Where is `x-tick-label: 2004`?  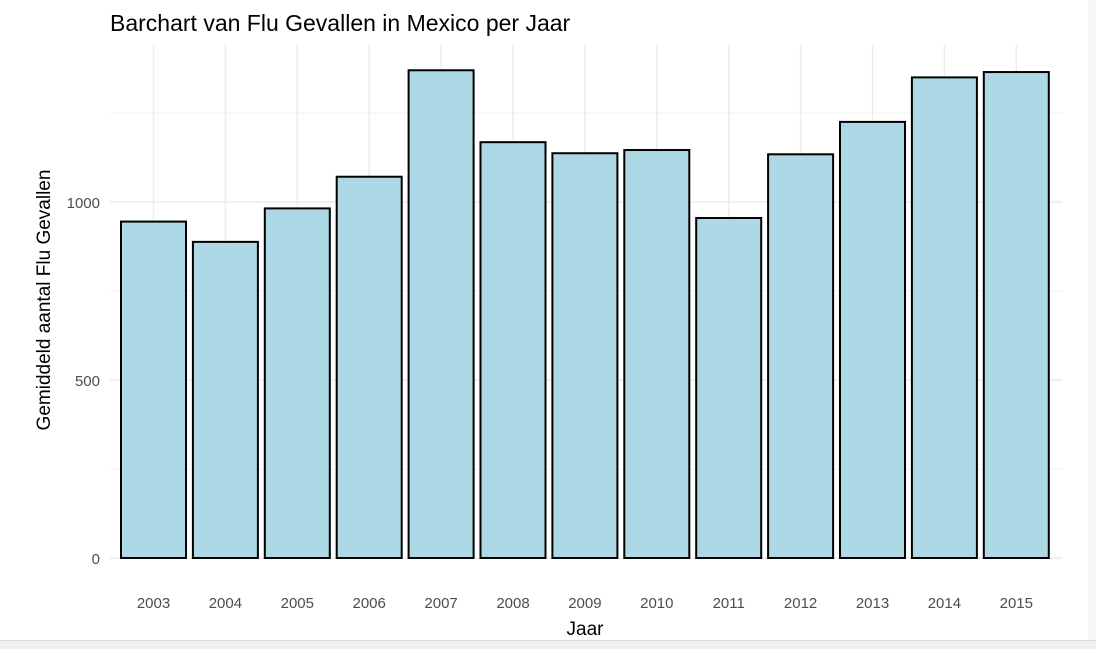 x-tick-label: 2004 is located at coordinates (225, 603).